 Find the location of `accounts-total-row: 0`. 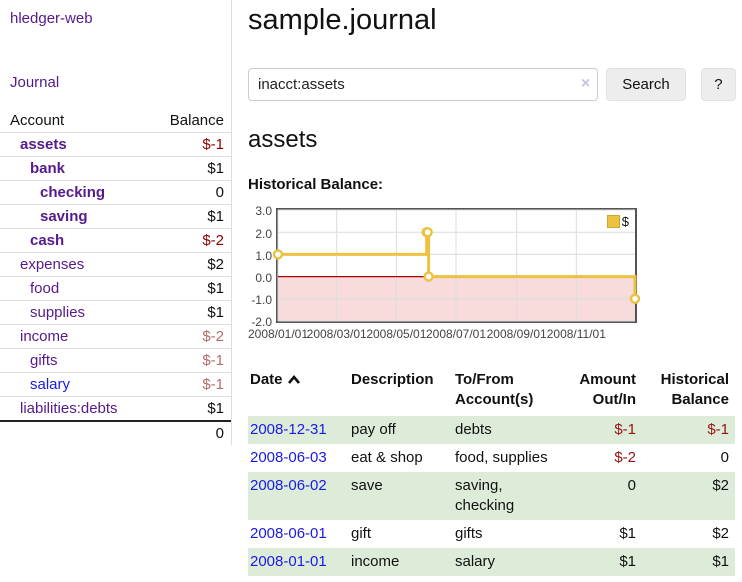

accounts-total-row: 0 is located at coordinates (115, 433).